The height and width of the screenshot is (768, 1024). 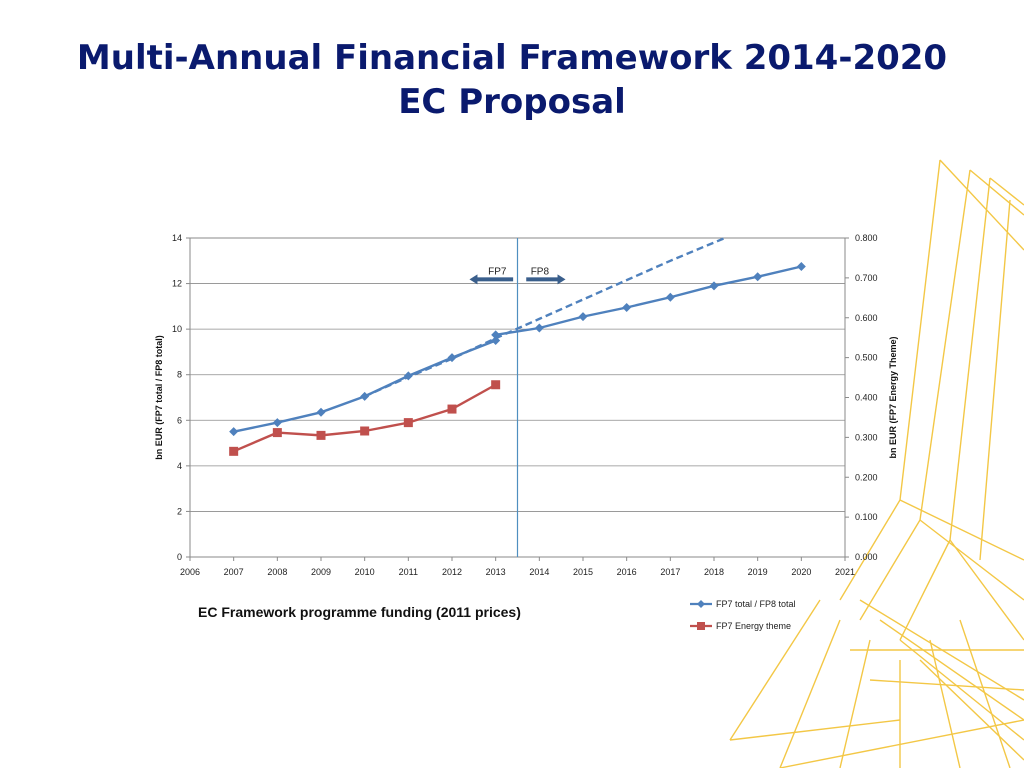 What do you see at coordinates (365, 418) in the screenshot?
I see `series-fp7-energy-theme` at bounding box center [365, 418].